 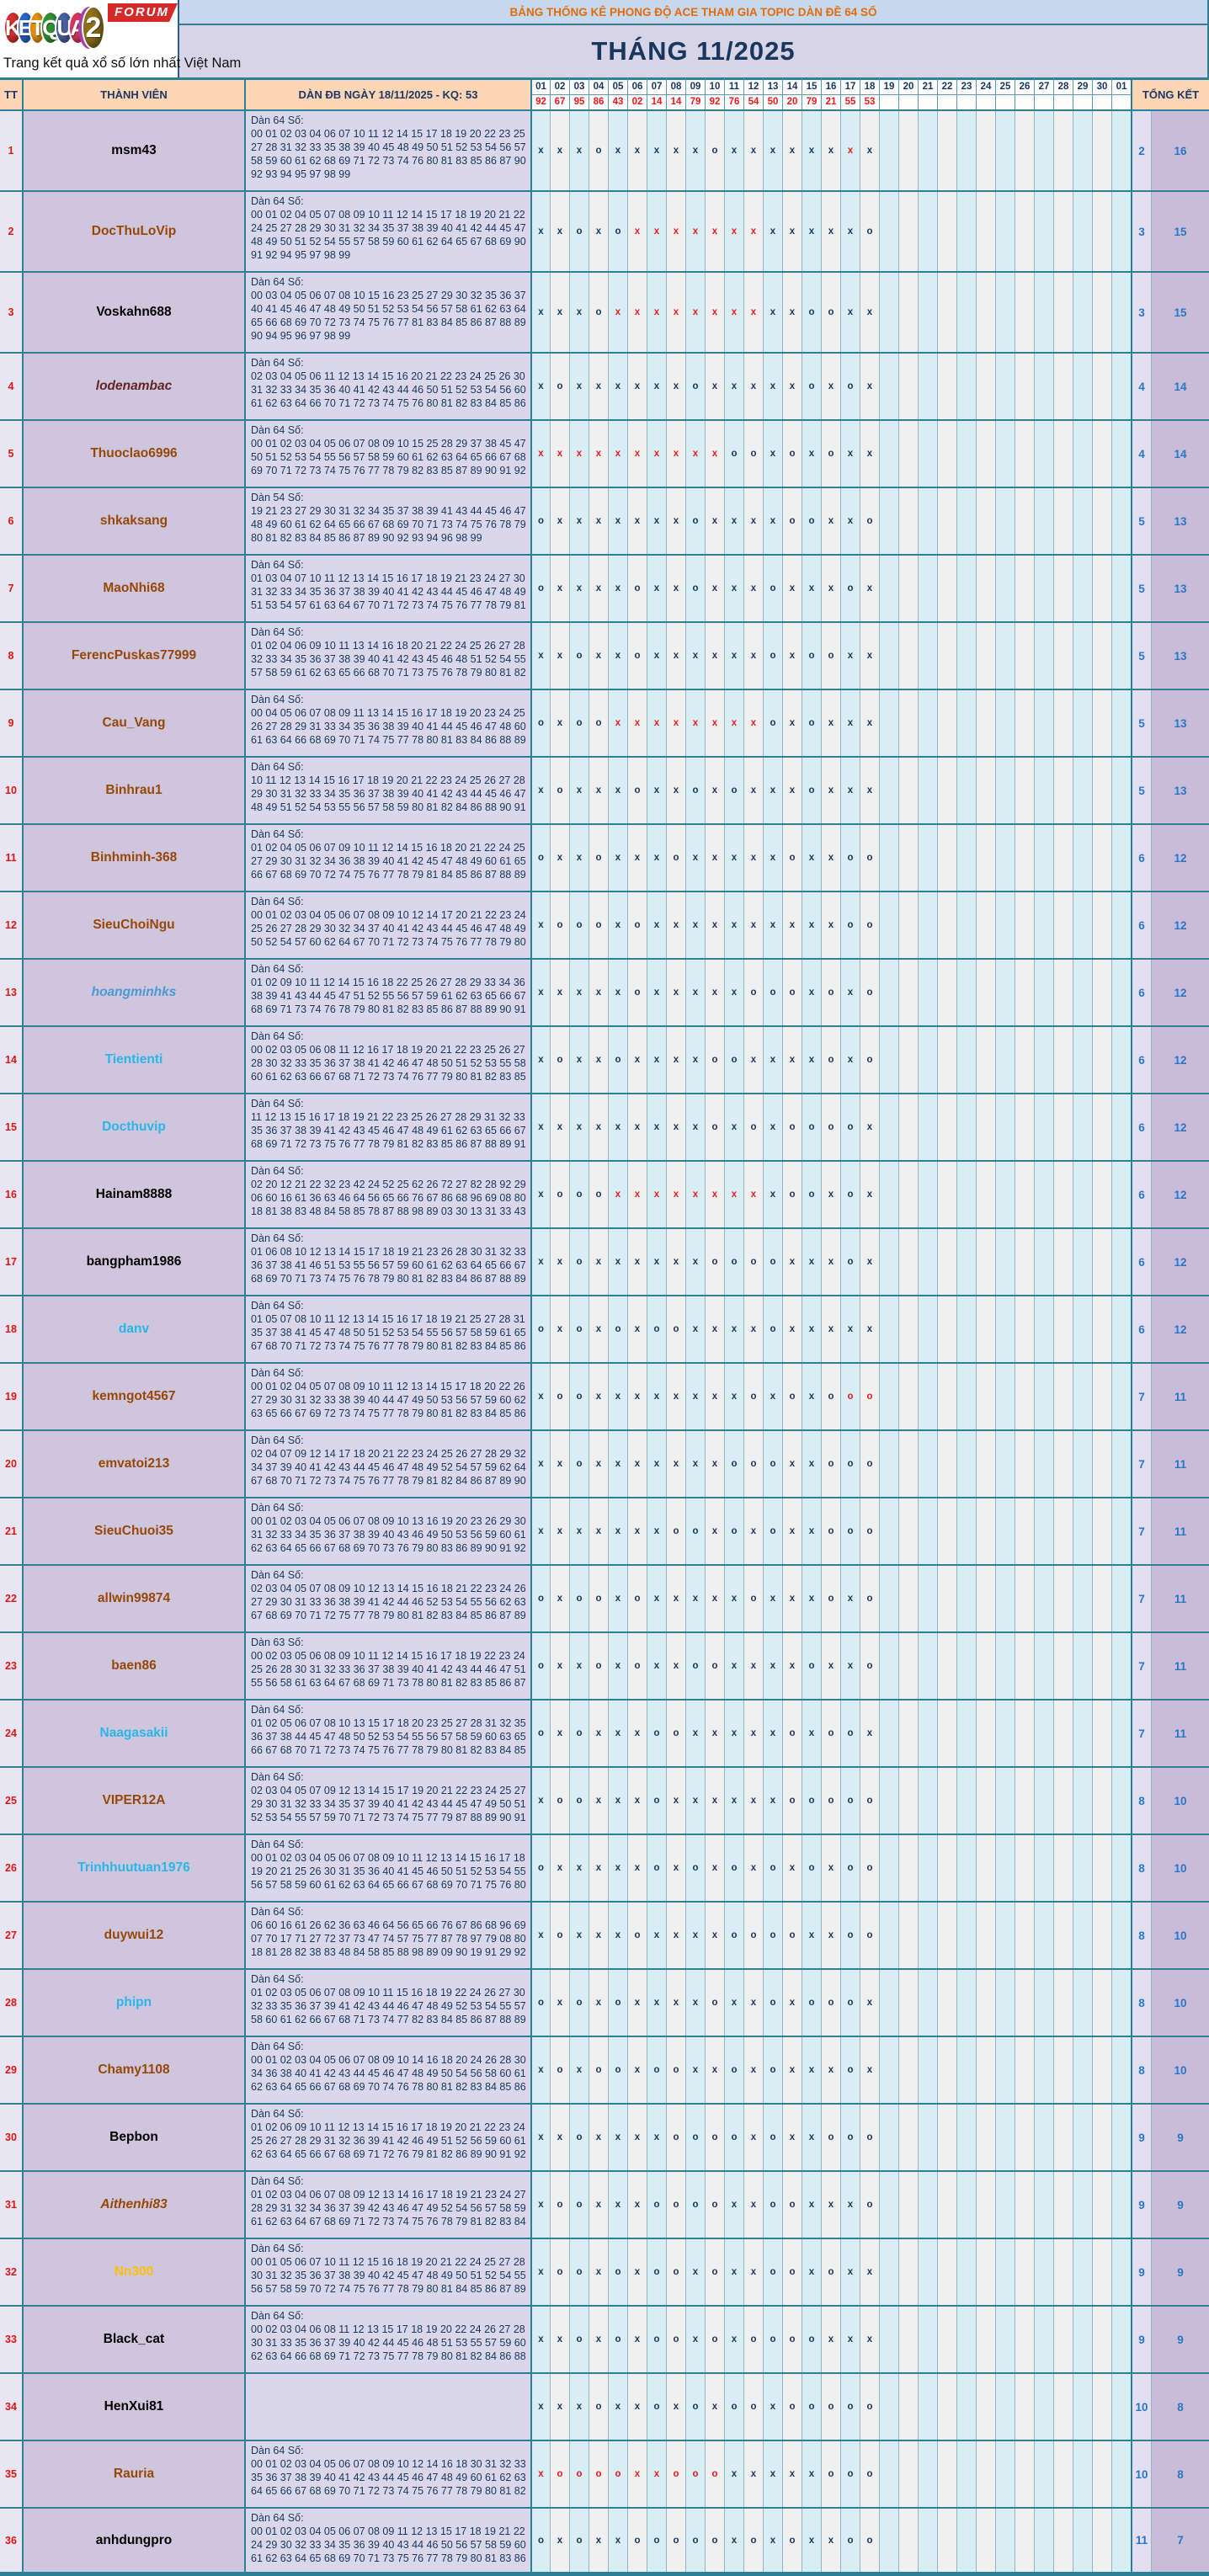 I want to click on member-name: HenXui81, so click(x=133, y=2407).